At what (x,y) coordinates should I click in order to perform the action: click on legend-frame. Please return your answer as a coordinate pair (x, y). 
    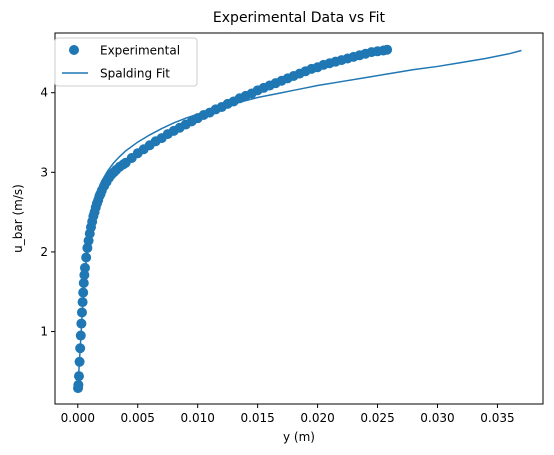
    Looking at the image, I should click on (126, 62).